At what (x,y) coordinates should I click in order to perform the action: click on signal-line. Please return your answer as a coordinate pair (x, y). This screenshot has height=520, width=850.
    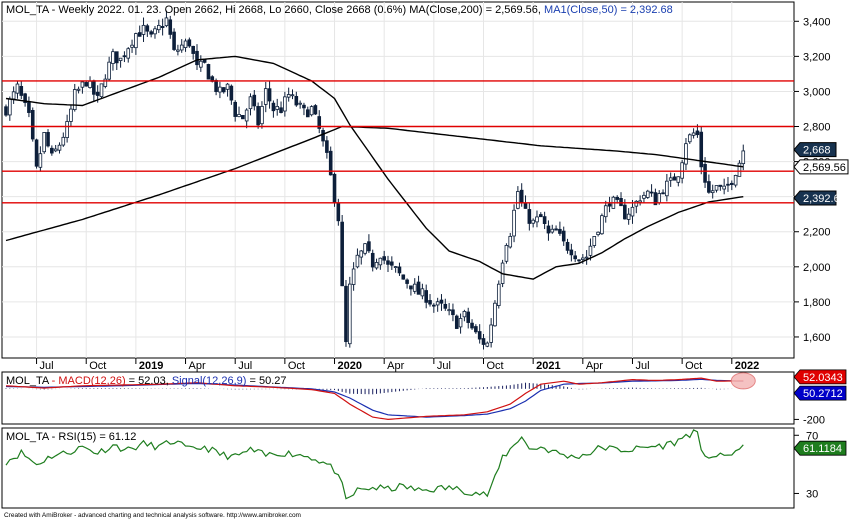
    Looking at the image, I should click on (374, 398).